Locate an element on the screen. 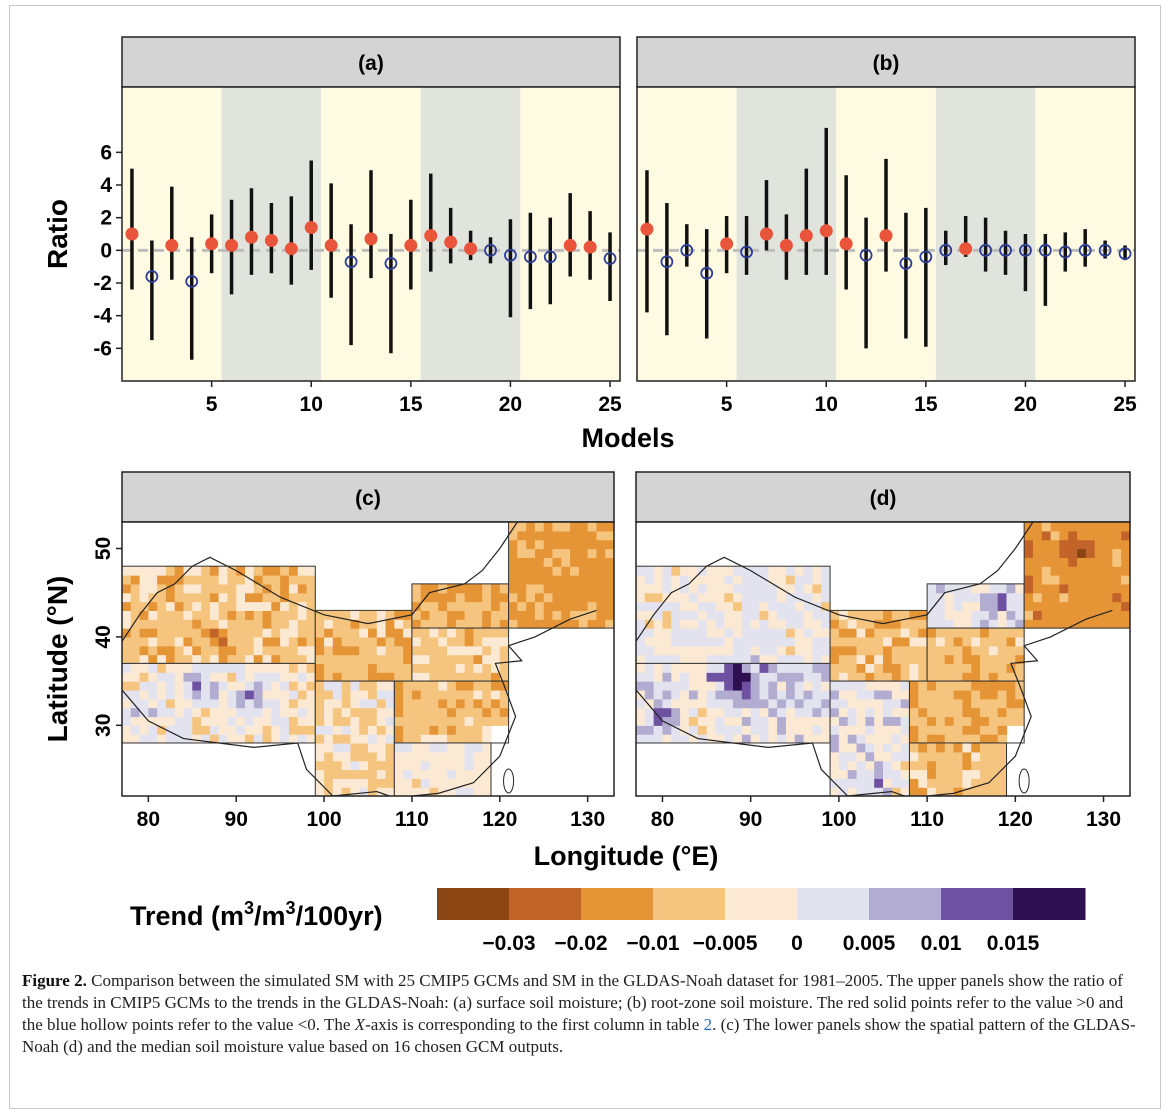 The width and height of the screenshot is (1170, 1117). caption-table-link: 2 is located at coordinates (708, 1024).